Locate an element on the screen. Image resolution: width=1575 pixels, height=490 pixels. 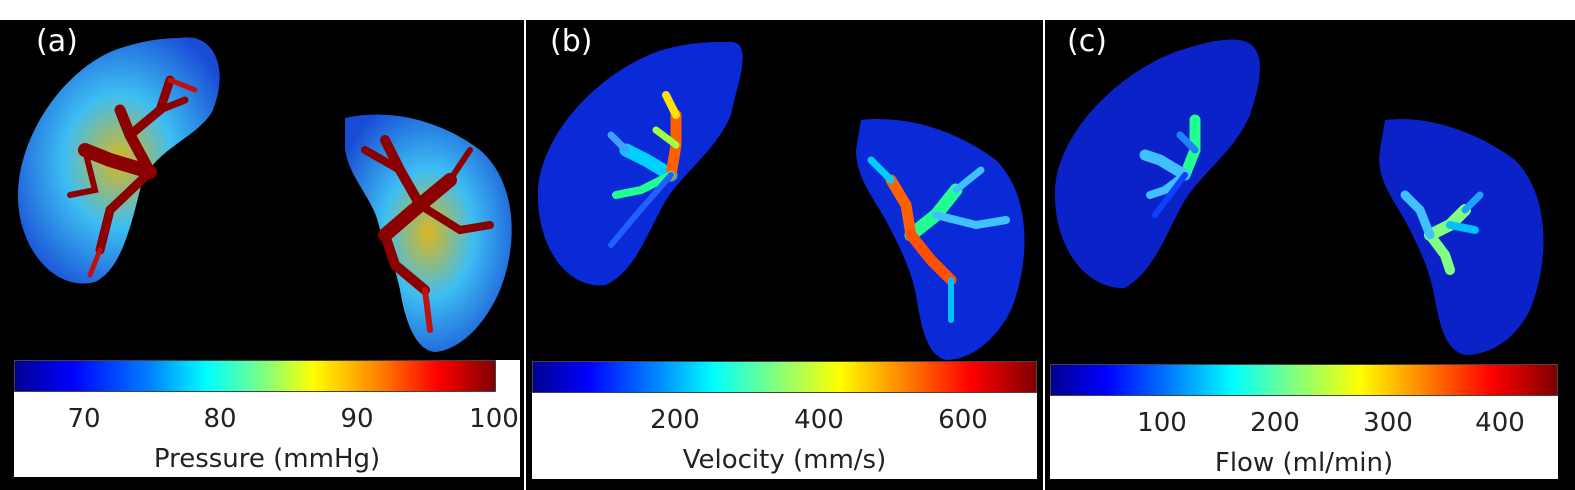
colorbar-tick: 90 is located at coordinates (357, 419).